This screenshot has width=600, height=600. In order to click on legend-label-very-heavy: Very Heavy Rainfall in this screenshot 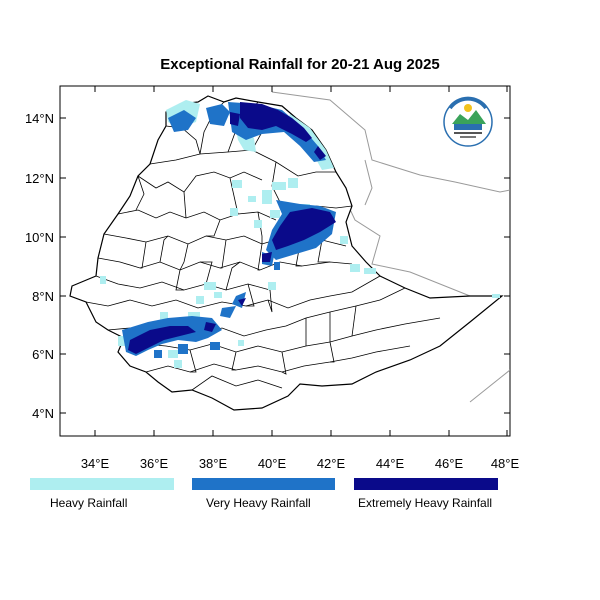, I will do `click(258, 503)`.